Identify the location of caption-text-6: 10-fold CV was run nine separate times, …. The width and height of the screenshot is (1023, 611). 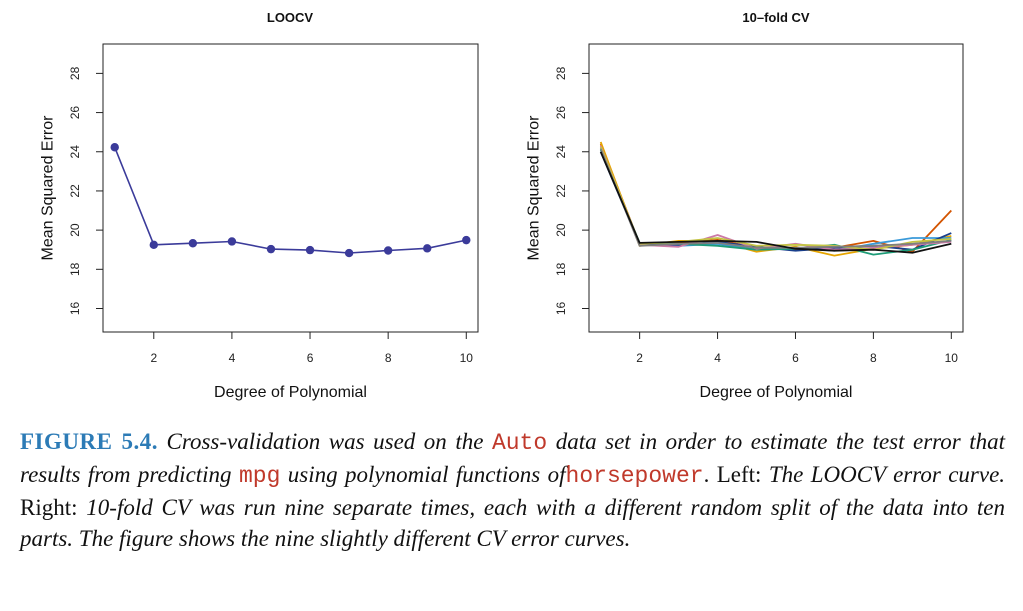
(512, 523).